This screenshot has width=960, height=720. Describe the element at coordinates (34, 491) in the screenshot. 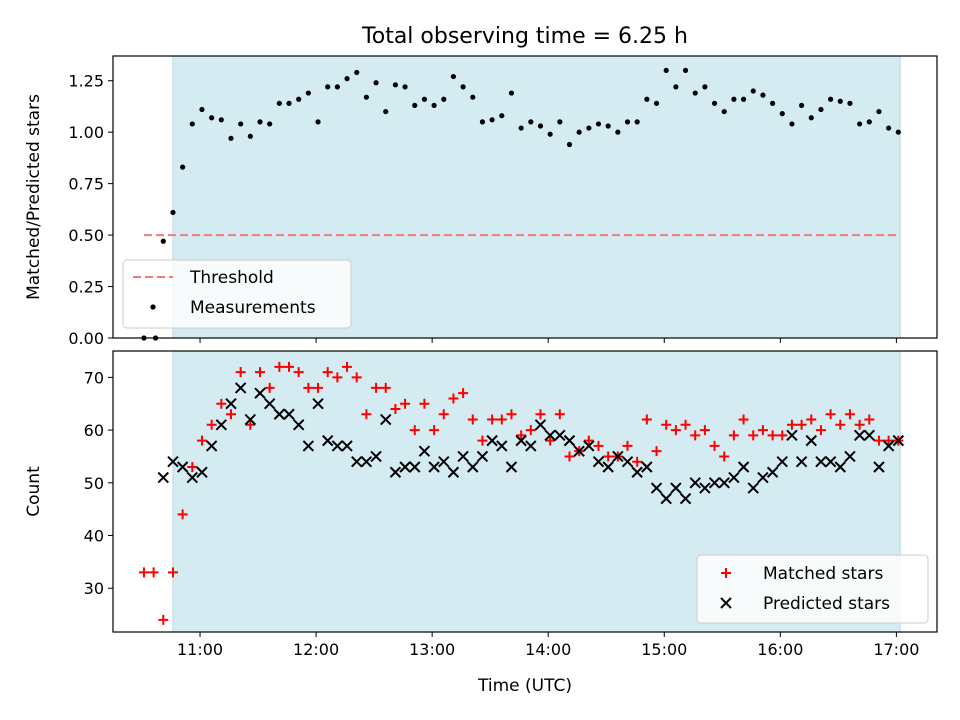

I see `y-axis-label: Count` at that location.